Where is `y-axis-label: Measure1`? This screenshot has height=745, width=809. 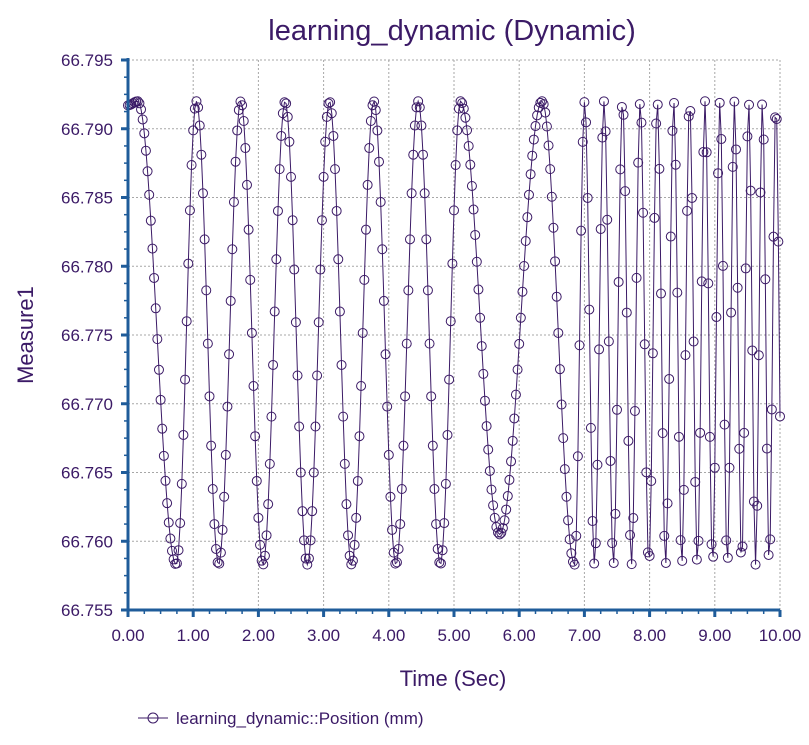
y-axis-label: Measure1 is located at coordinates (25, 335).